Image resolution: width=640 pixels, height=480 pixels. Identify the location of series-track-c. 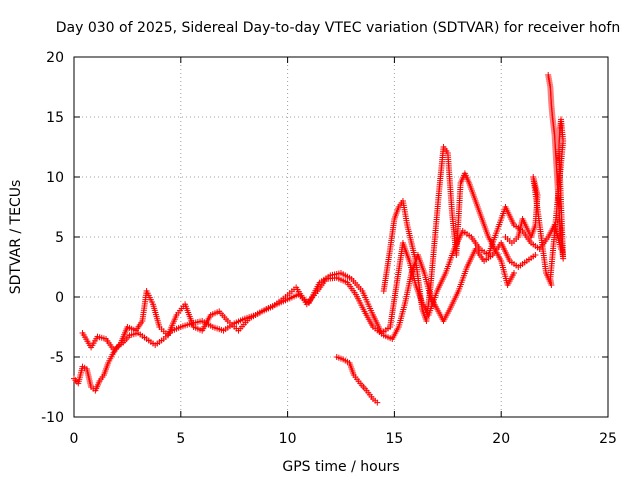
(449, 234).